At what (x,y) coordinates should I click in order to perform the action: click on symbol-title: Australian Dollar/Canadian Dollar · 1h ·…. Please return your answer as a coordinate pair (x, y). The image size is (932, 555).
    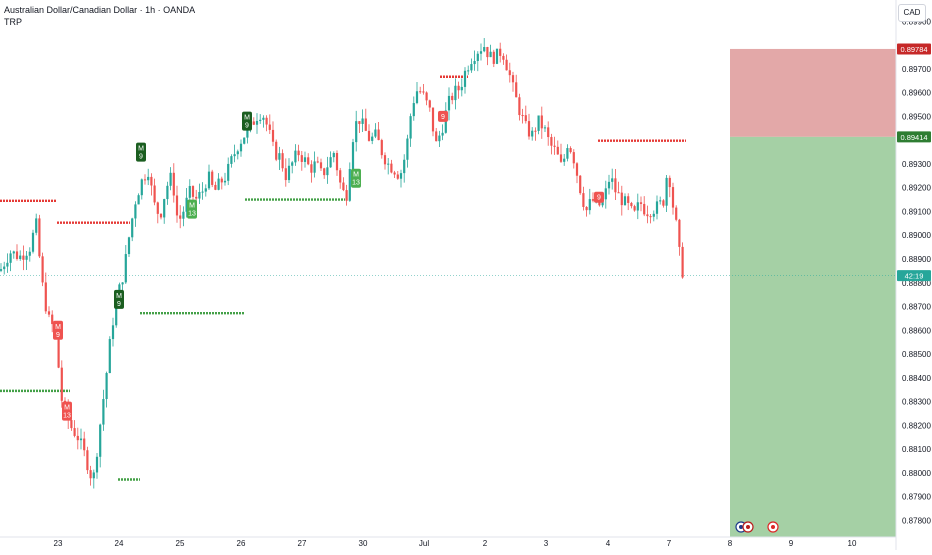
    Looking at the image, I should click on (100, 10).